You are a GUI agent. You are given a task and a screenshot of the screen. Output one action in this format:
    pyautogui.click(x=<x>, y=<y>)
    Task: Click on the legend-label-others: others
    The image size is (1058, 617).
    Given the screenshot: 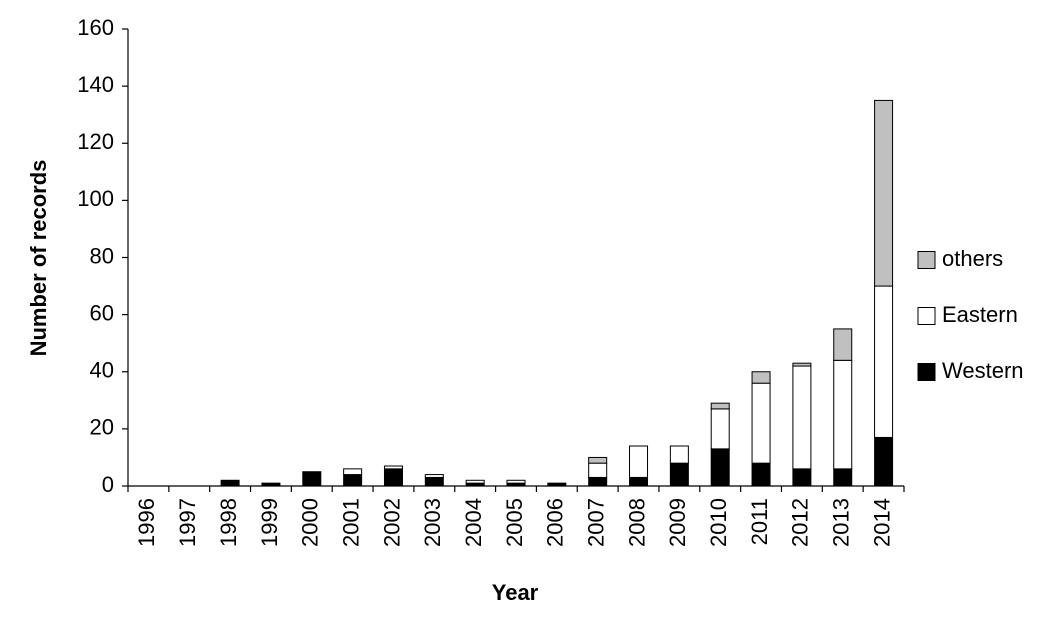 What is the action you would take?
    pyautogui.click(x=972, y=258)
    